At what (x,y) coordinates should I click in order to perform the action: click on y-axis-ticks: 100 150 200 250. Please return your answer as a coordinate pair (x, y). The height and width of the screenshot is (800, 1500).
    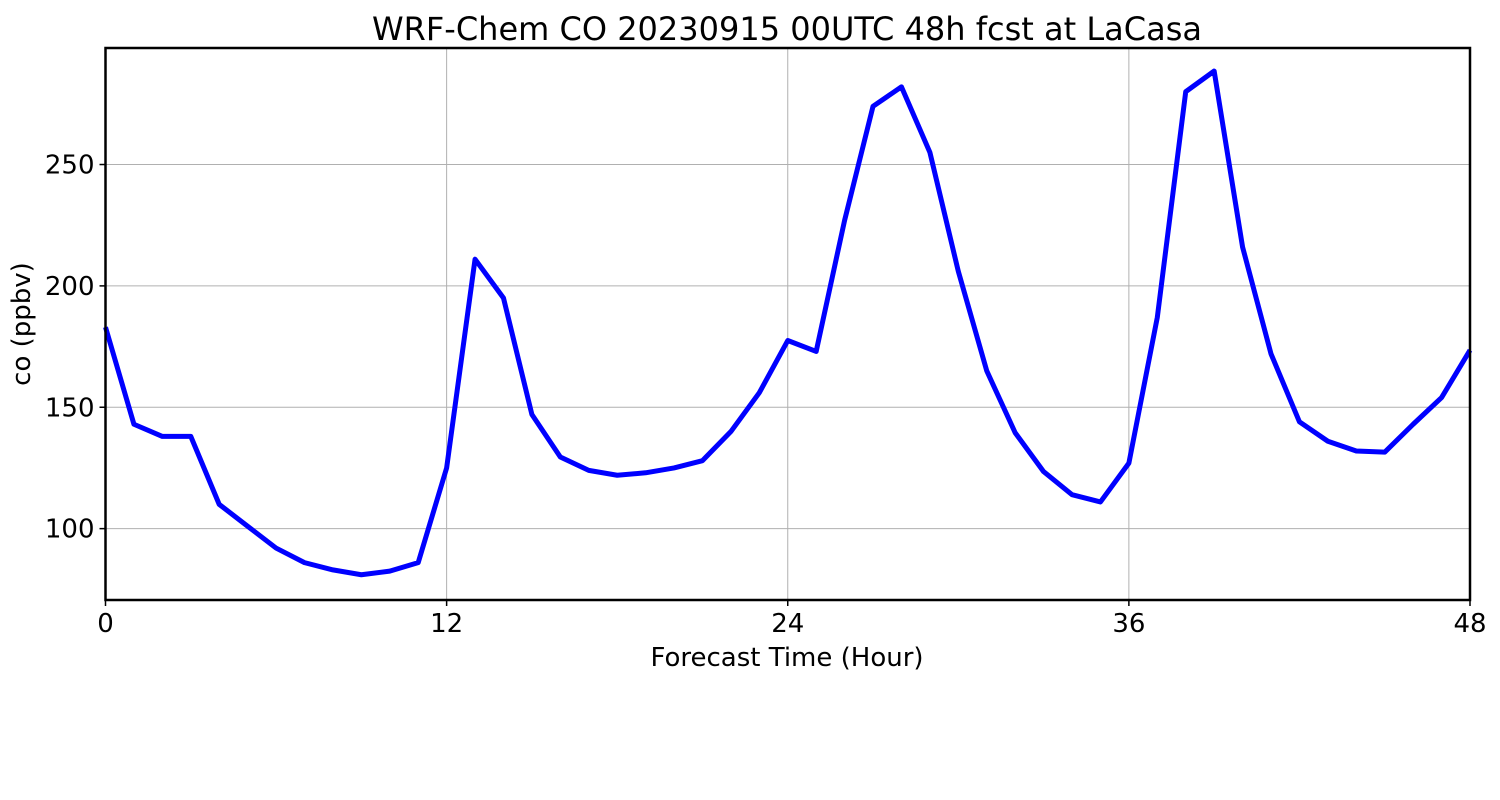
    Looking at the image, I should click on (75, 348).